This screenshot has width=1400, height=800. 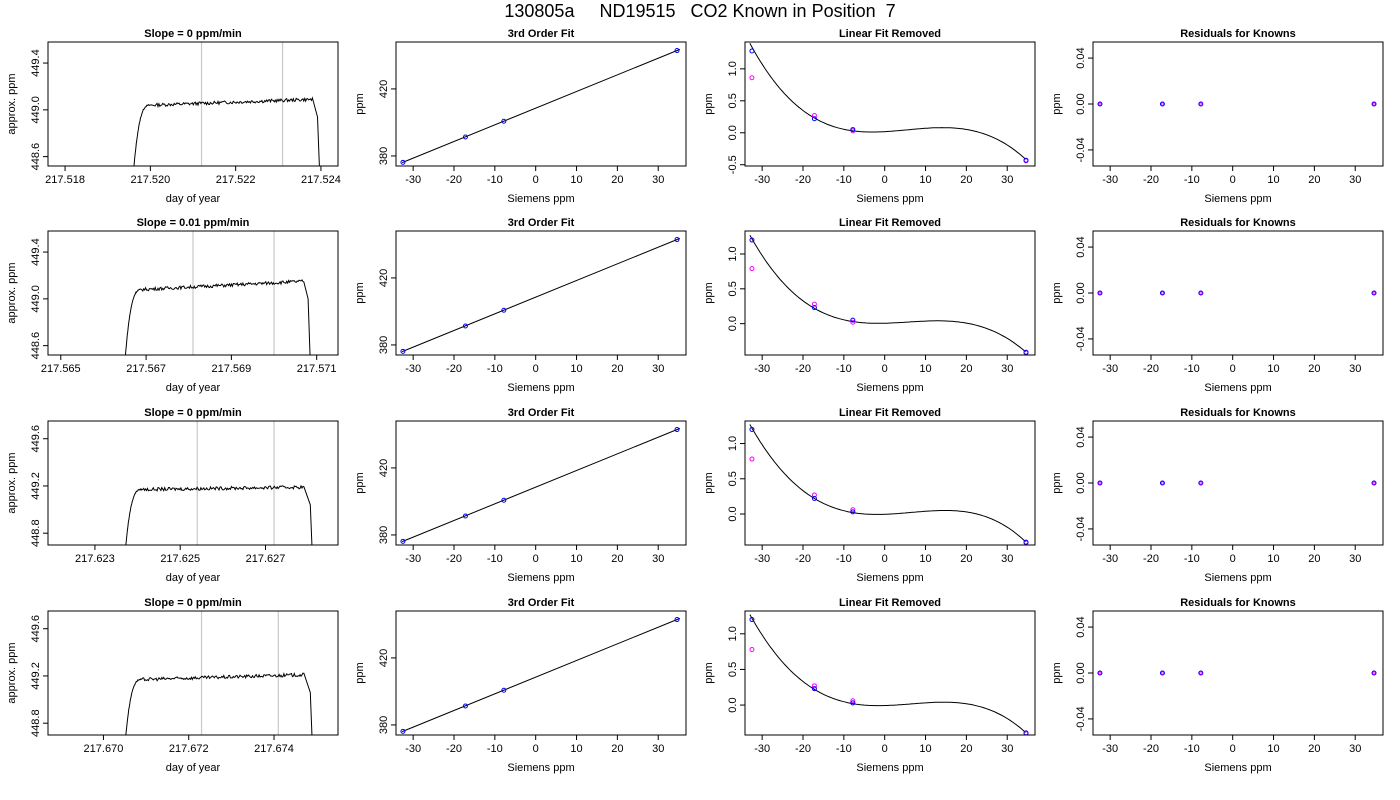 I want to click on y-tick-label: -0.5, so click(x=733, y=164).